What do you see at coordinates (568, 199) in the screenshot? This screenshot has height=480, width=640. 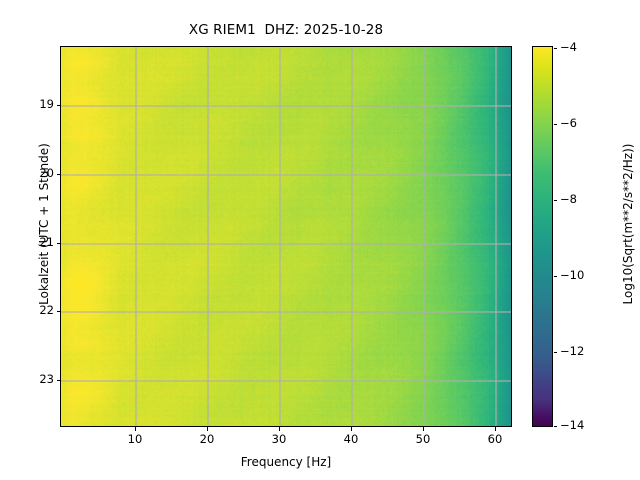 I see `colorbar-tick-label: −8` at bounding box center [568, 199].